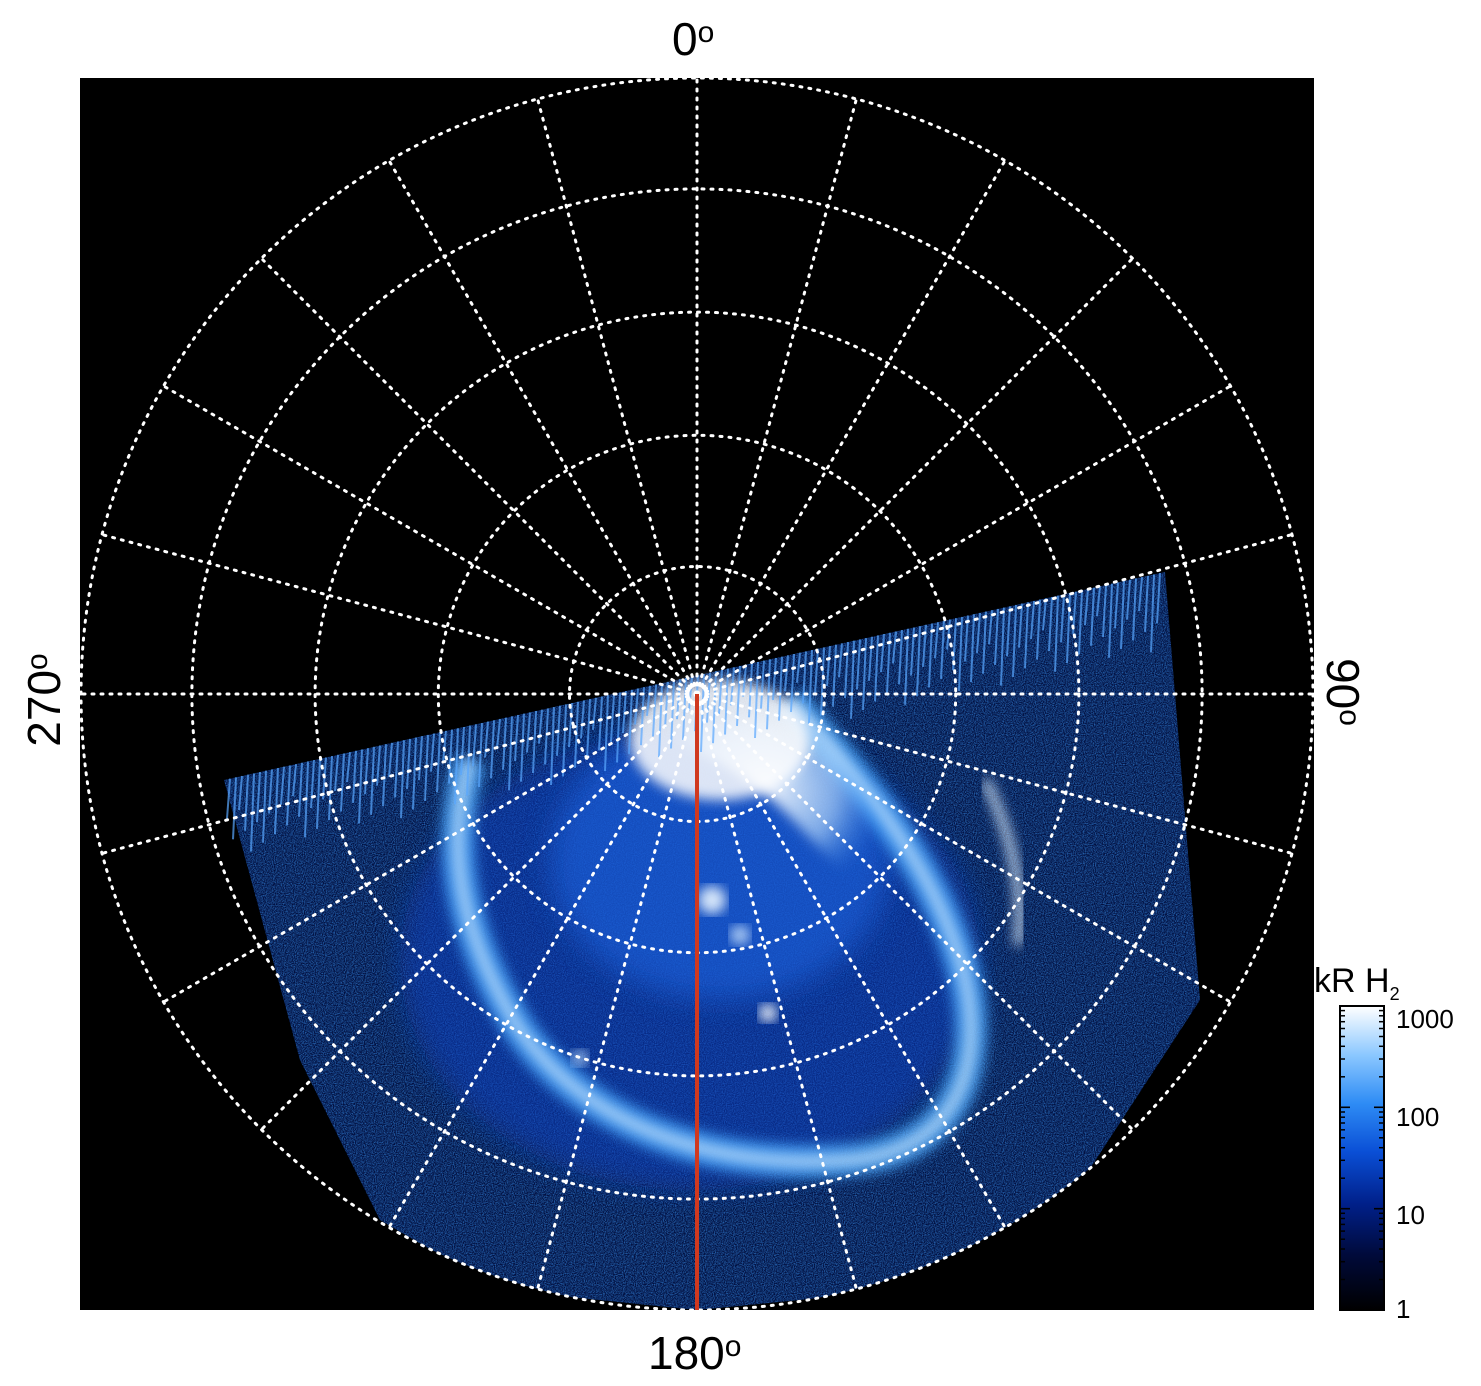 The image size is (1481, 1386). What do you see at coordinates (695, 1353) in the screenshot?
I see `longitude-label-bottom: 180o` at bounding box center [695, 1353].